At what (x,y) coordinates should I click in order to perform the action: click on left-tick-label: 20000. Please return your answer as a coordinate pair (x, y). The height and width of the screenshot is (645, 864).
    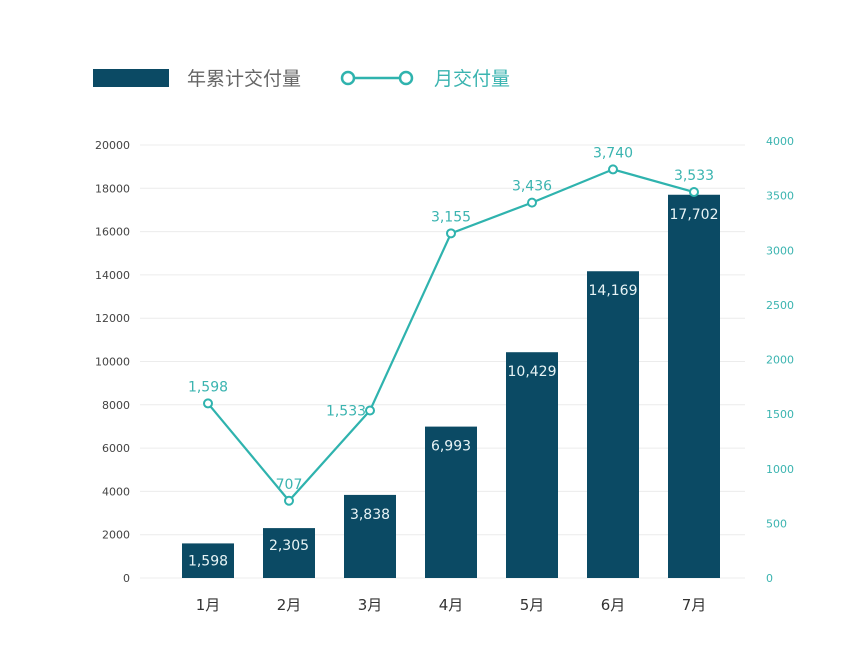
    Looking at the image, I should click on (112, 145).